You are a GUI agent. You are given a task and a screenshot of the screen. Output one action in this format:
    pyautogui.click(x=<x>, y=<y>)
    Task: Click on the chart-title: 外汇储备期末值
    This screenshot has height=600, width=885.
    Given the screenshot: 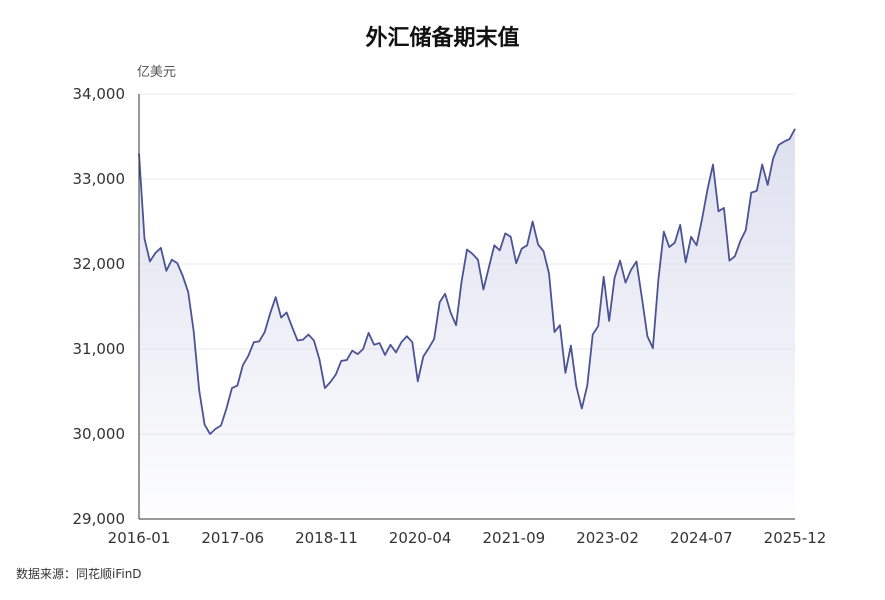 What is the action you would take?
    pyautogui.click(x=442, y=38)
    